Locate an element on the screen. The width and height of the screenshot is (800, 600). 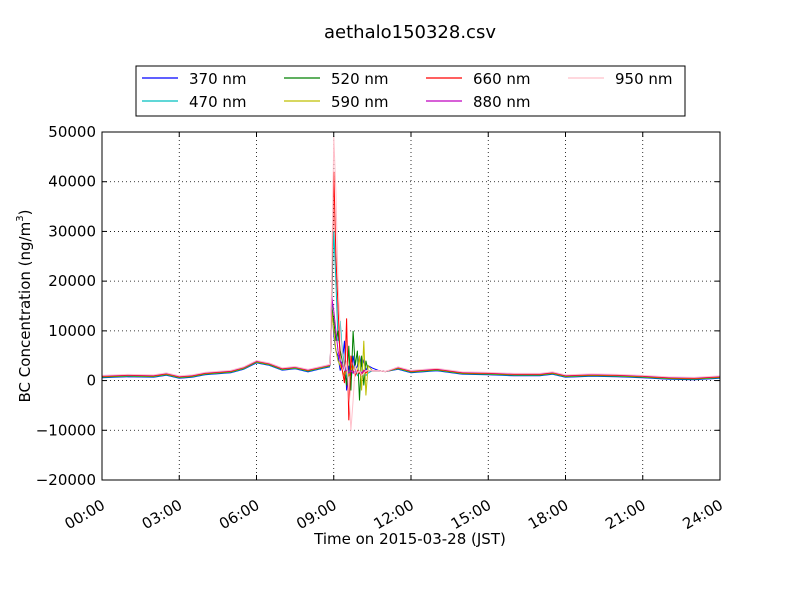
x-tick-label: 21:00 is located at coordinates (625, 514).